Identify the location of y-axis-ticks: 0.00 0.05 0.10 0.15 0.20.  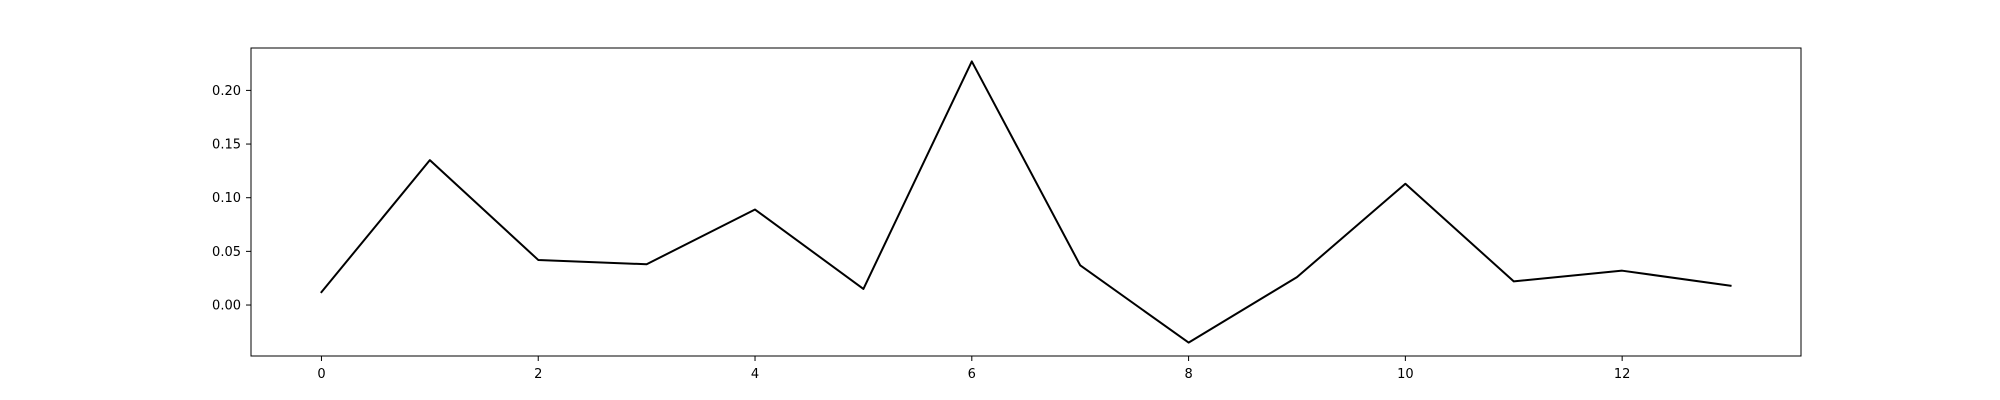
(231, 199).